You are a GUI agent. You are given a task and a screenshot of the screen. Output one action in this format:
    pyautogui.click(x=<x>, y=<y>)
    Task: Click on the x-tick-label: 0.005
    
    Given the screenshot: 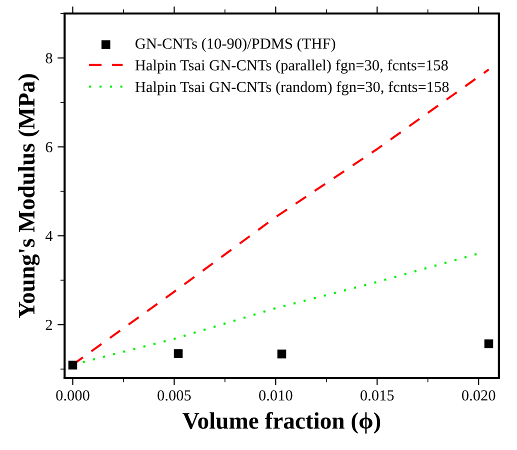 What is the action you would take?
    pyautogui.click(x=174, y=395)
    